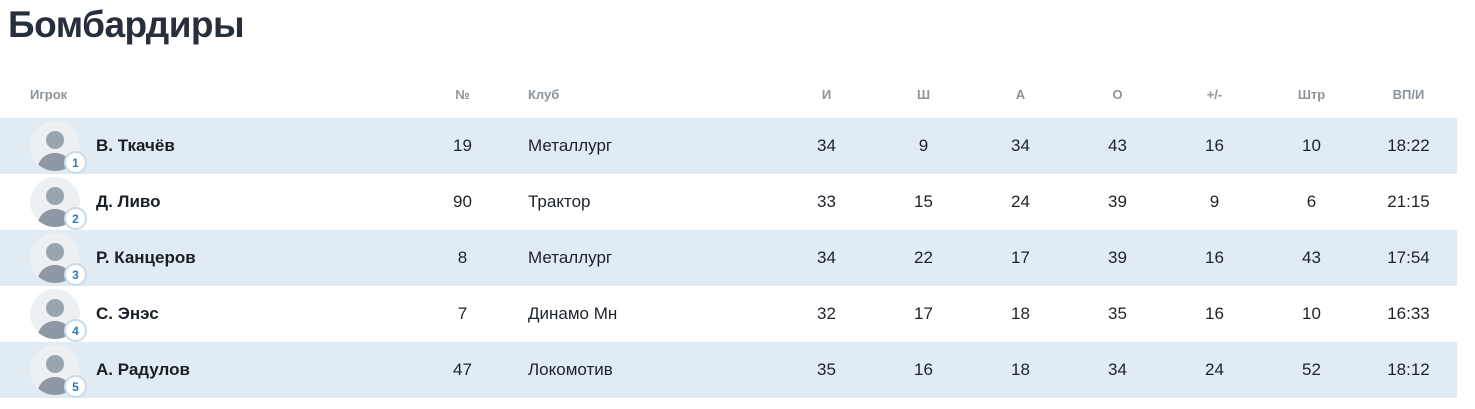  What do you see at coordinates (135, 145) in the screenshot?
I see `player-name: В. Ткачёв` at bounding box center [135, 145].